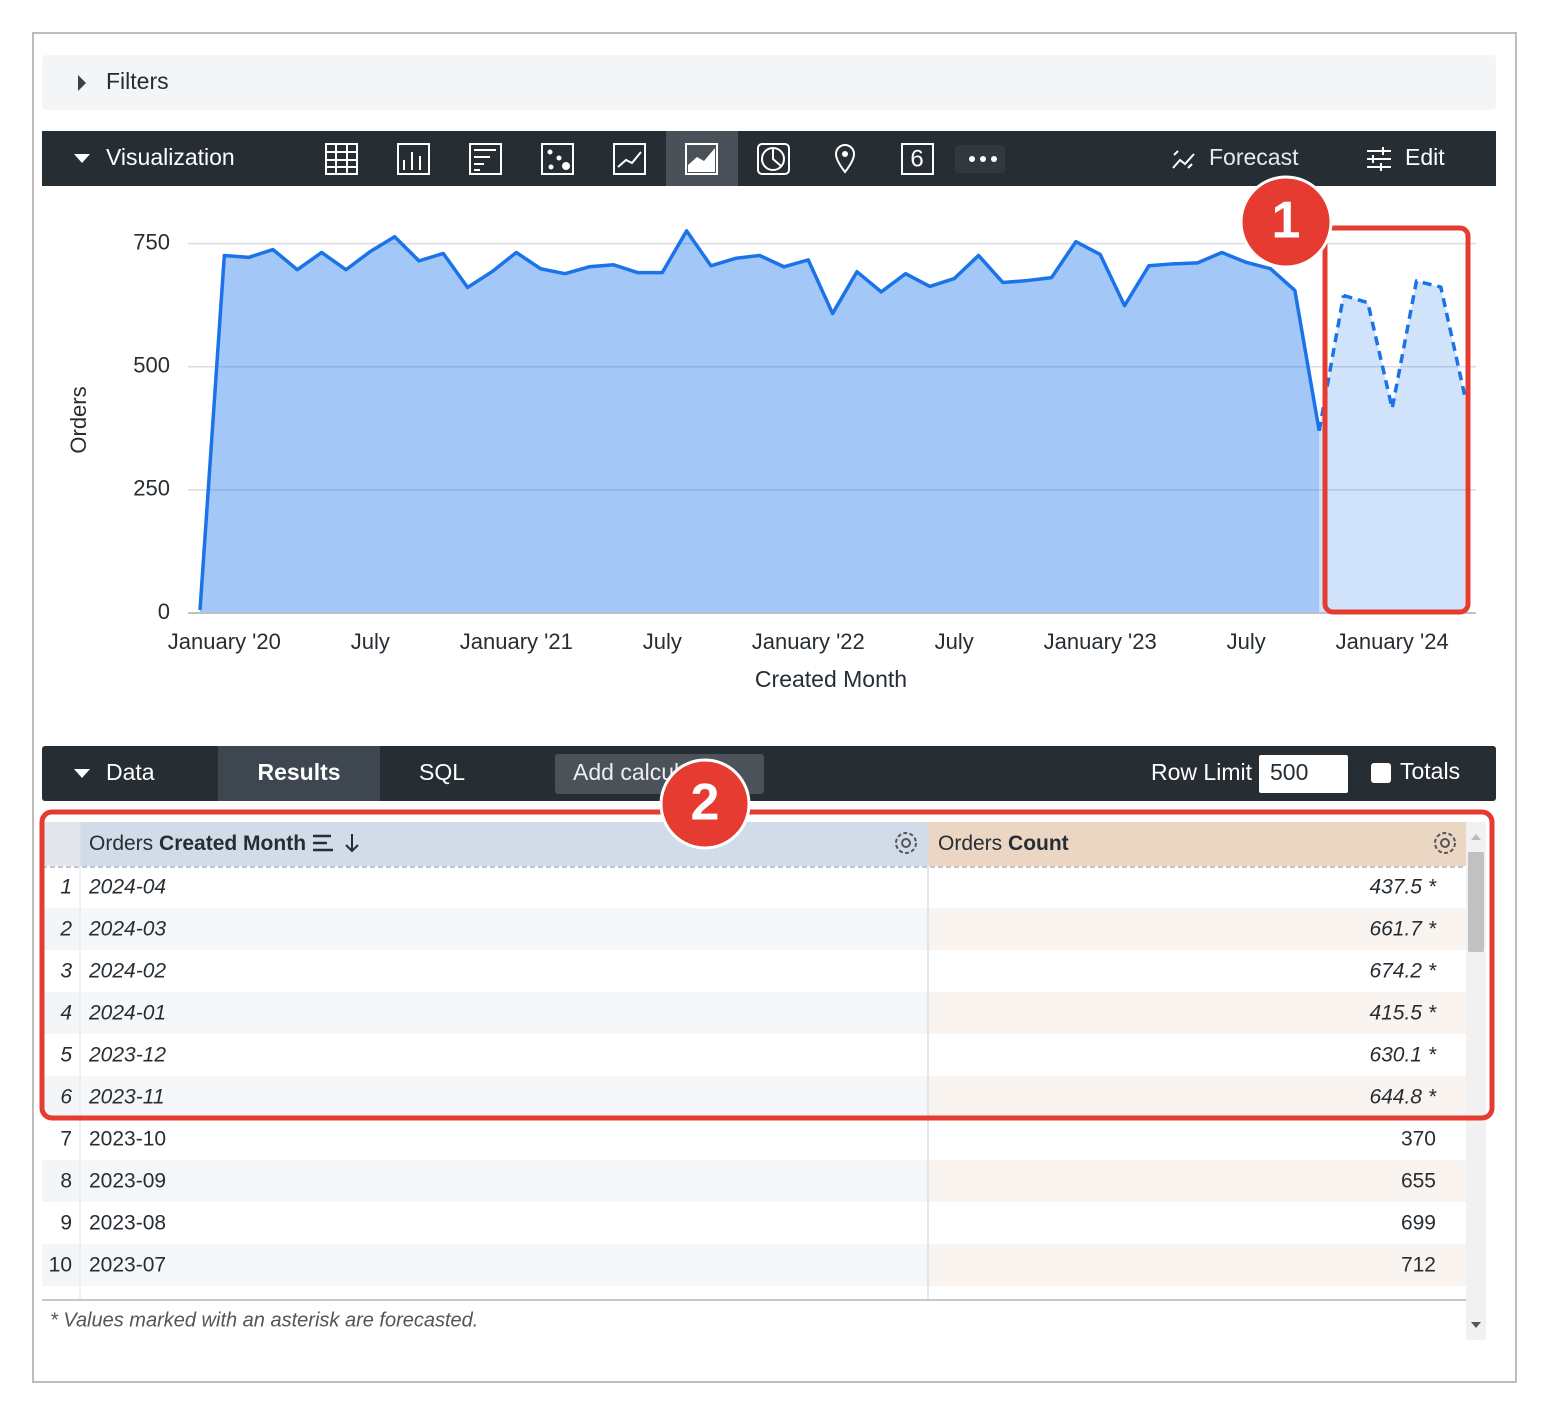 The width and height of the screenshot is (1549, 1415). I want to click on edit-icon, so click(1379, 159).